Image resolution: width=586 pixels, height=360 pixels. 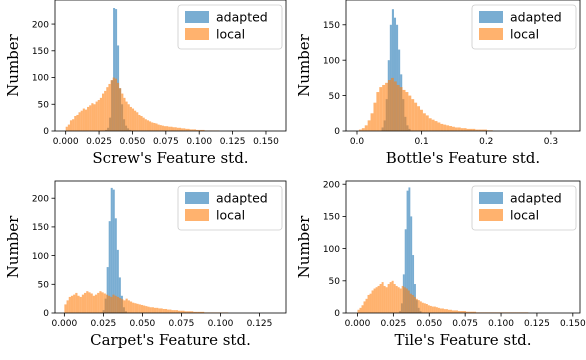 I want to click on legend-swatch-adapted, so click(x=197, y=17).